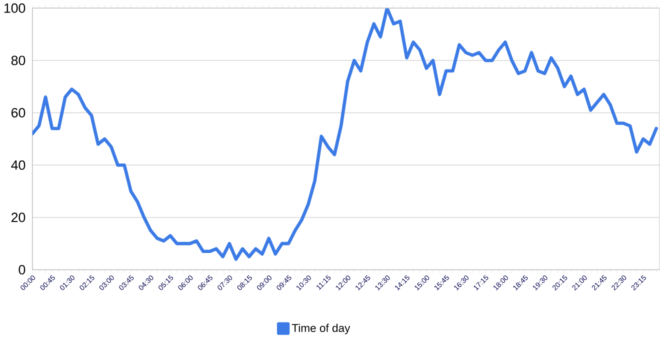  What do you see at coordinates (18, 61) in the screenshot?
I see `y-tick-label: 80` at bounding box center [18, 61].